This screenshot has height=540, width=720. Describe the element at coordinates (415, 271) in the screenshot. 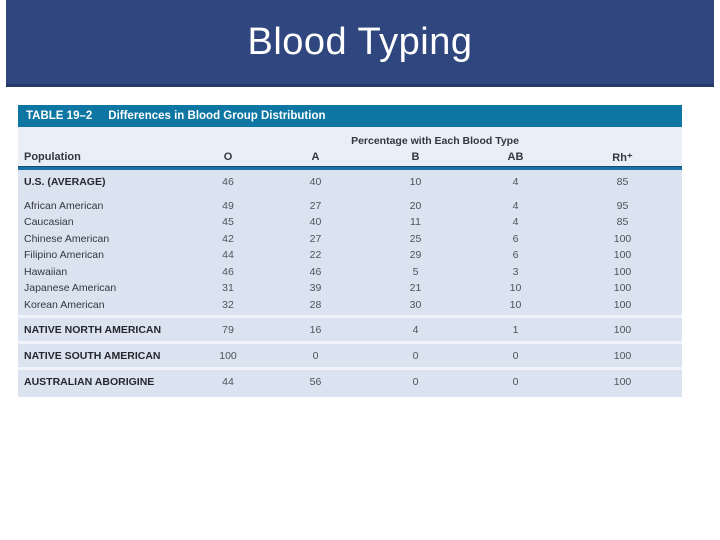

I see `value-cell: 5` at that location.